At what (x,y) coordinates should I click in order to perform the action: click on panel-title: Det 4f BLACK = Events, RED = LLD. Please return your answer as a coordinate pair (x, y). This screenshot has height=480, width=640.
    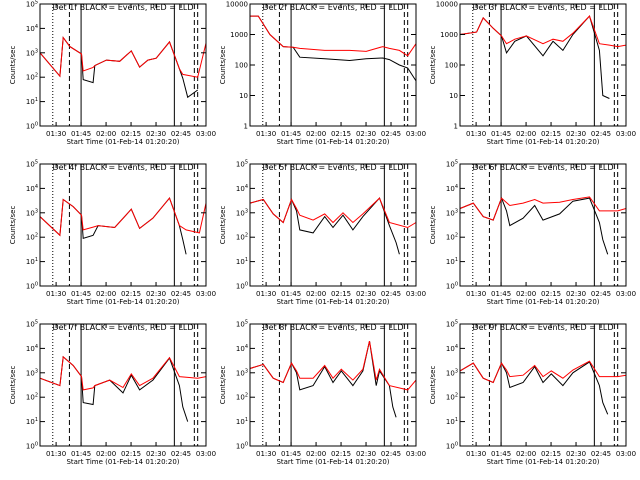
    Looking at the image, I should click on (122, 167).